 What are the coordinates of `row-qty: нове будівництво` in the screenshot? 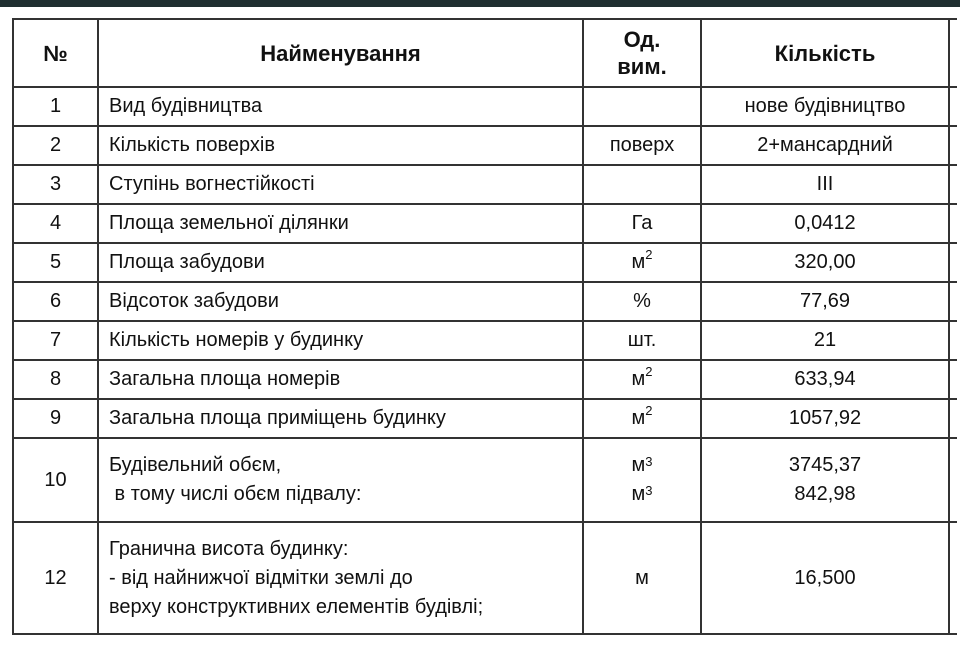 It's located at (825, 106).